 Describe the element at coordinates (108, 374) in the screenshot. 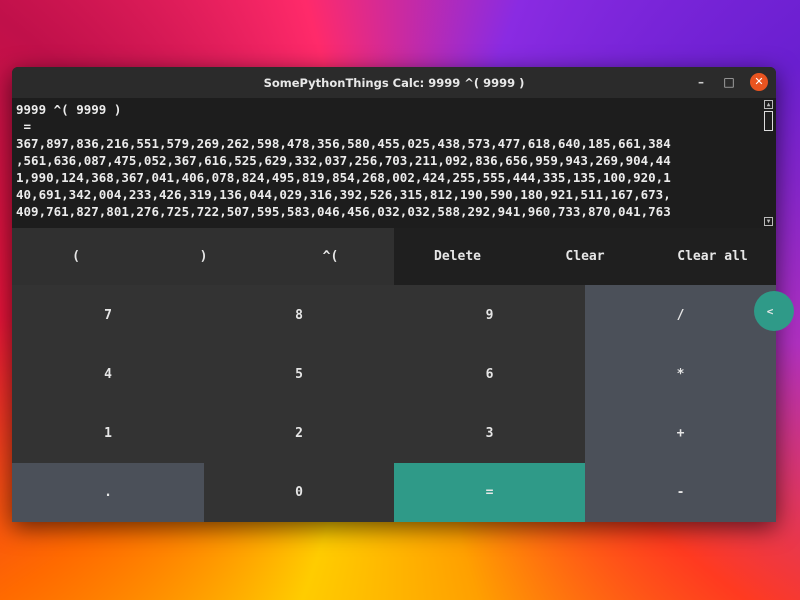

I see `digit-4-button: 4` at that location.